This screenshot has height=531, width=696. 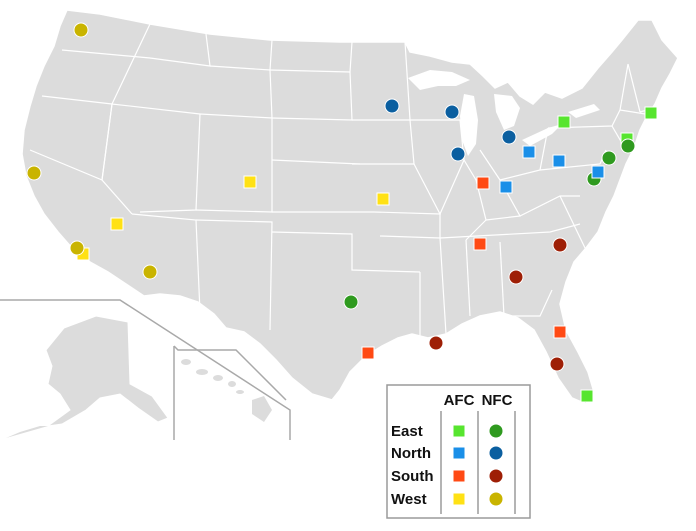 What do you see at coordinates (496, 476) in the screenshot?
I see `legend-nfc-south-circle` at bounding box center [496, 476].